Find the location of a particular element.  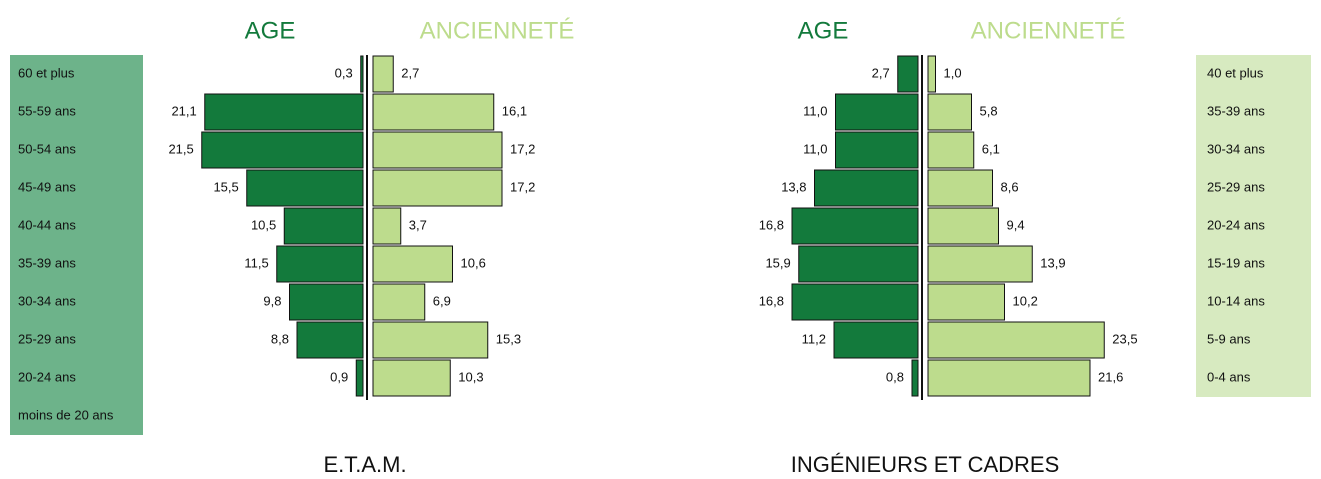

value-label: 10,6 is located at coordinates (473, 262).